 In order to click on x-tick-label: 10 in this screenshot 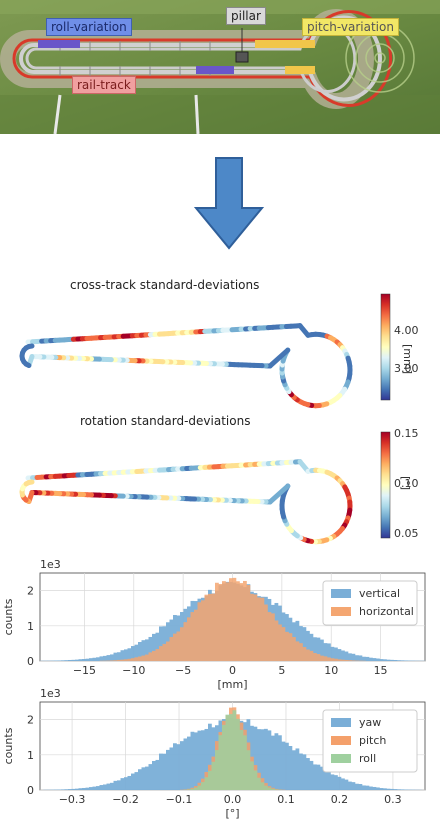, I will do `click(331, 670)`.